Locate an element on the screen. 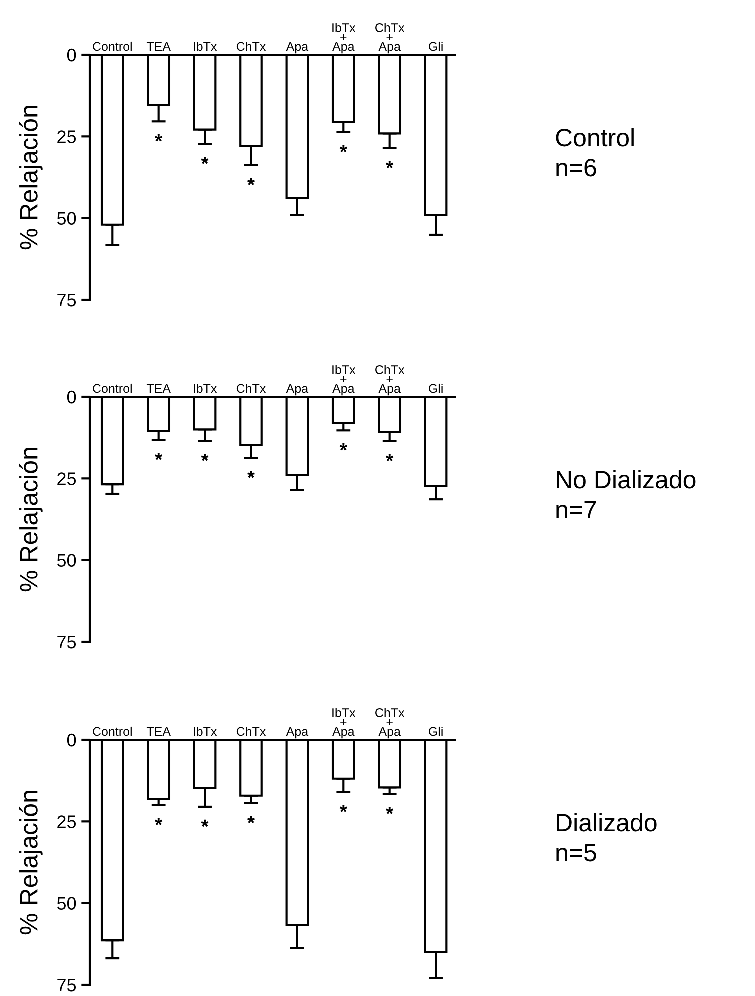 The image size is (755, 996). text: n=6 is located at coordinates (576, 168).